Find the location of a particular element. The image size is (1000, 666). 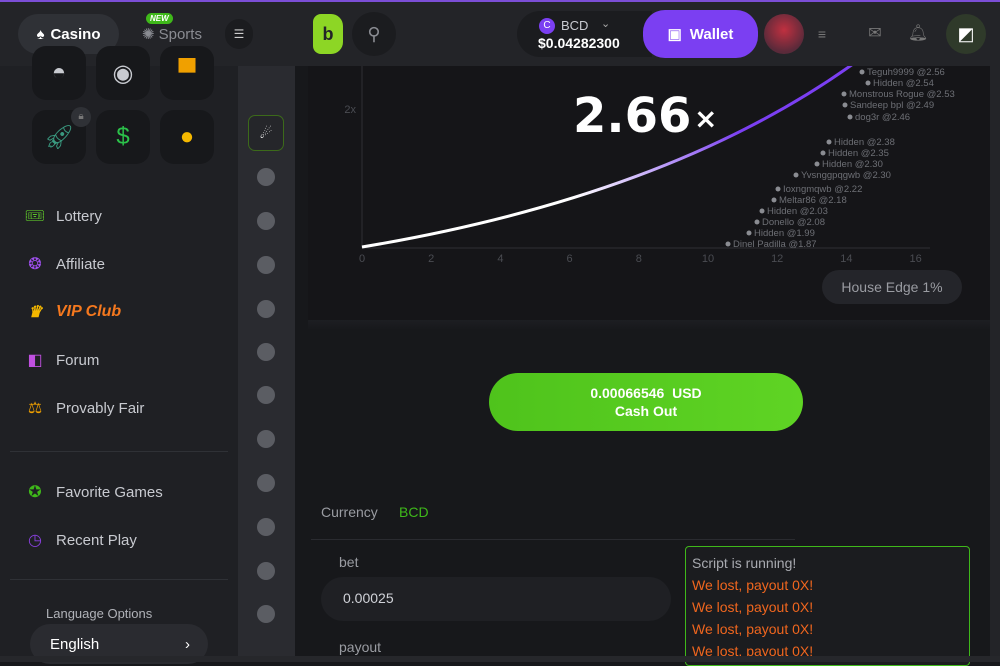

cards-icon is located at coordinates (266, 571).